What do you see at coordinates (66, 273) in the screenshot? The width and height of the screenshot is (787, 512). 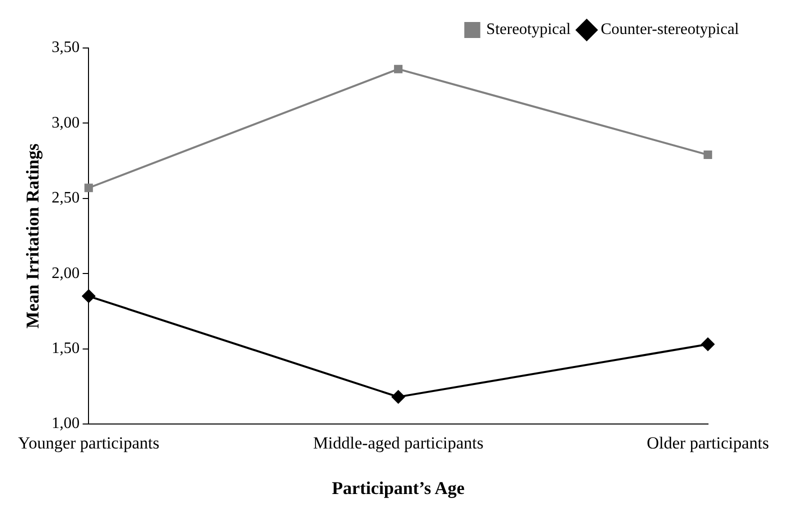 I see `y-tick-label: 2,00` at bounding box center [66, 273].